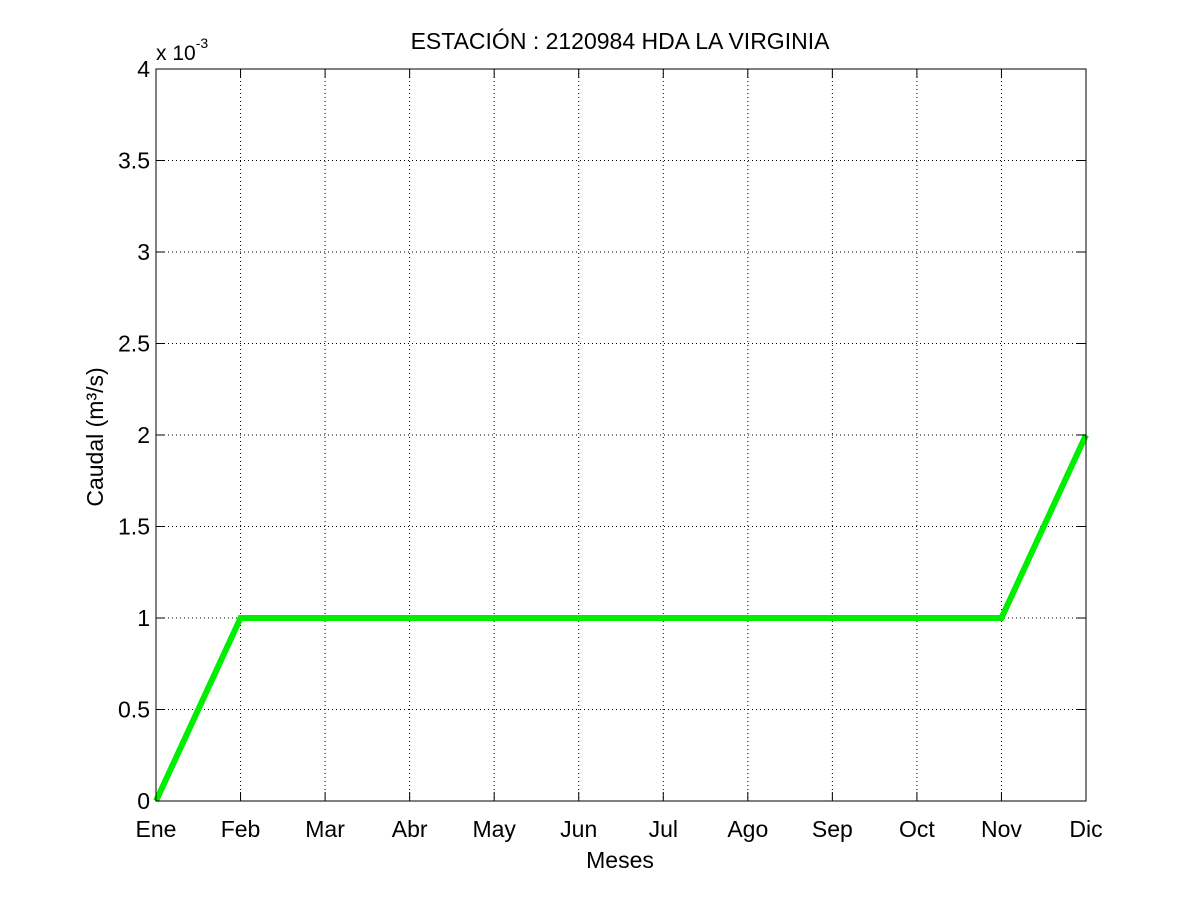  I want to click on y-tick-label: 0, so click(143, 801).